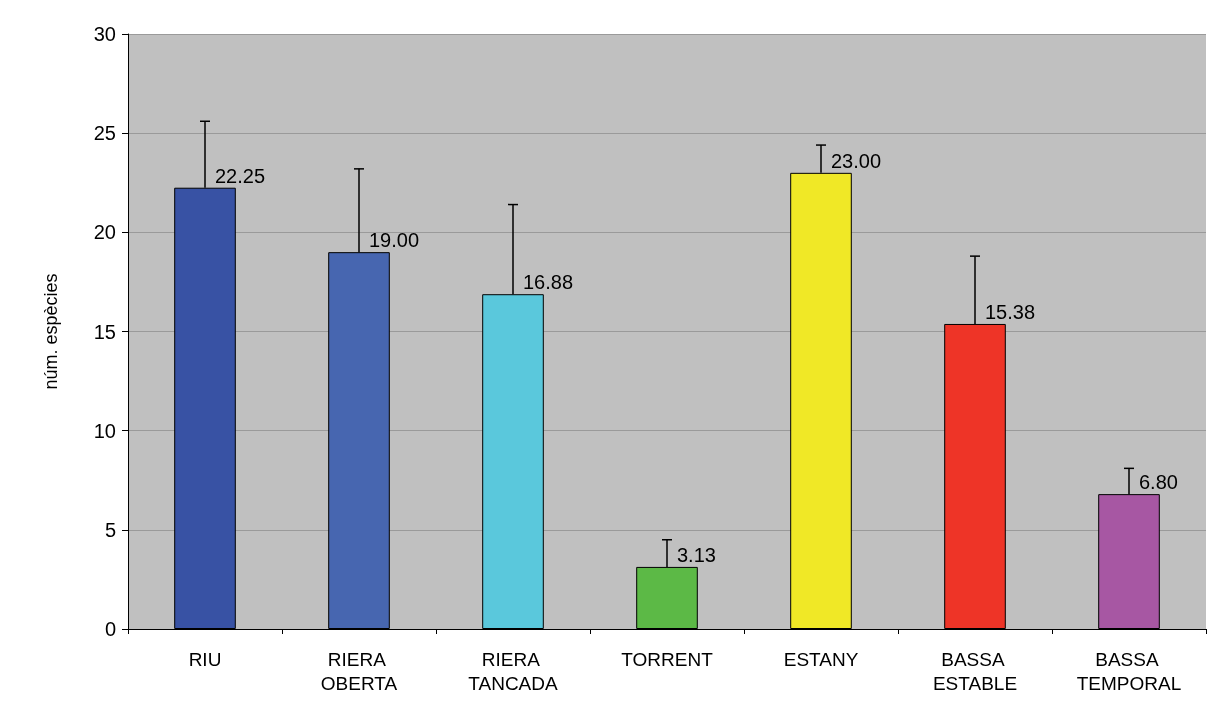  I want to click on x-tick-label: BASSA ESTABLE, so click(975, 671).